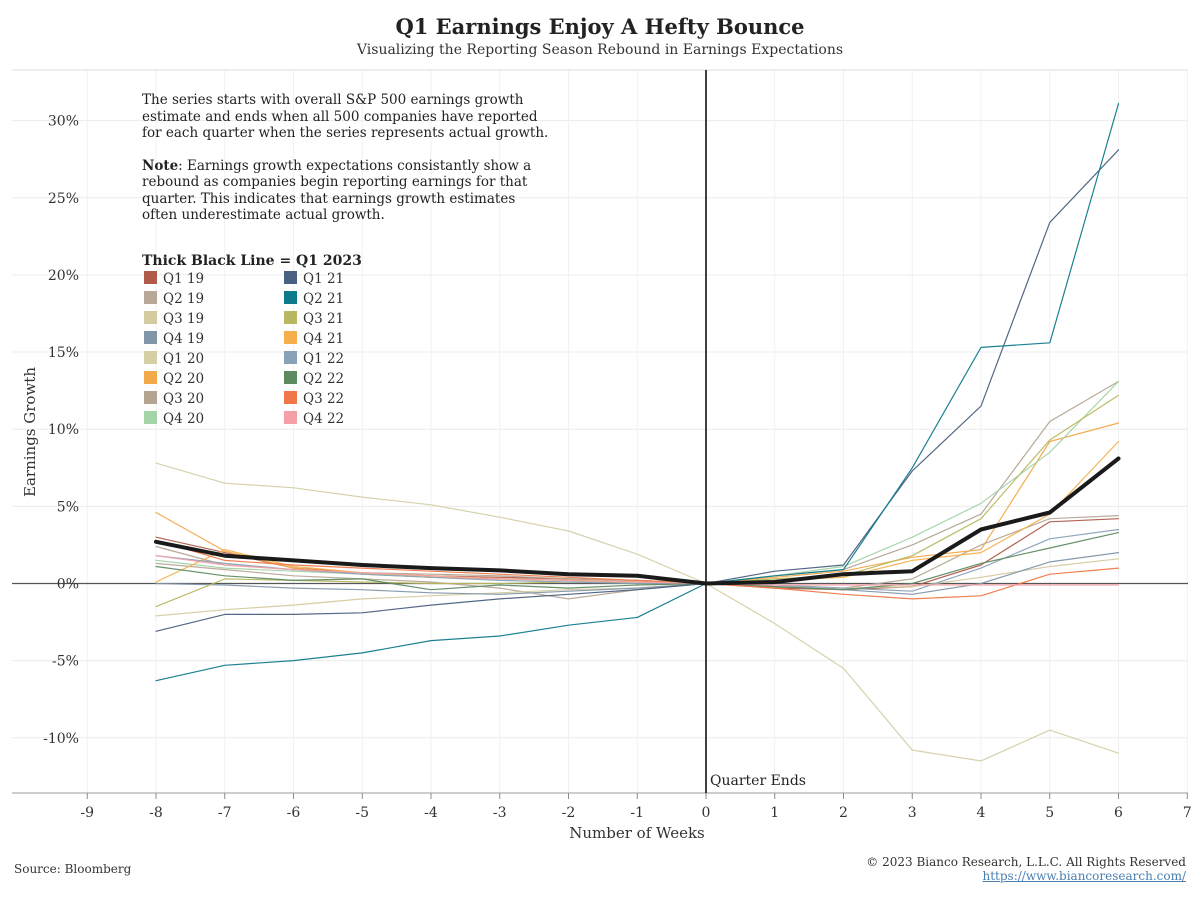 This screenshot has height=900, width=1200. I want to click on legend-label: Q1 21, so click(324, 279).